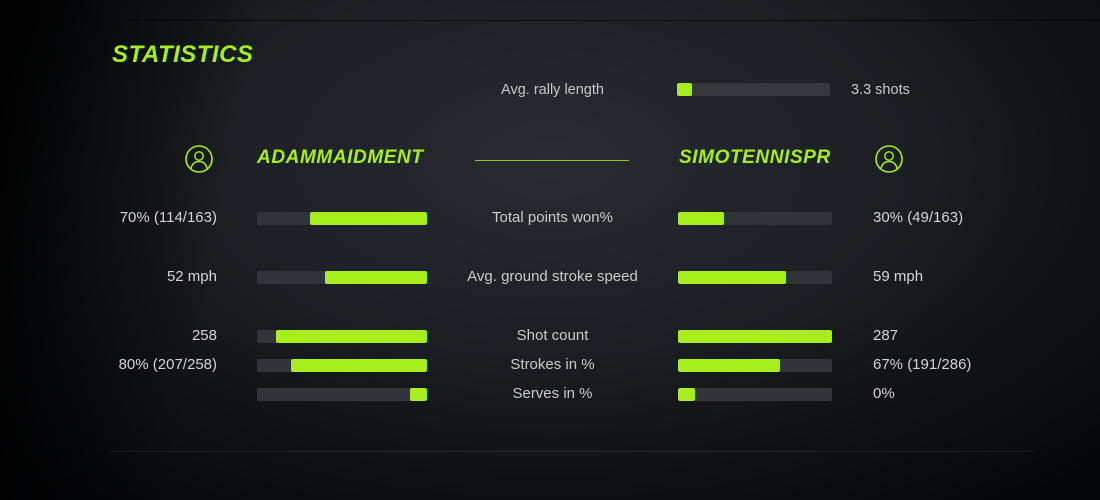 This screenshot has width=1100, height=500. Describe the element at coordinates (552, 393) in the screenshot. I see `stat-label: Serves in %` at that location.